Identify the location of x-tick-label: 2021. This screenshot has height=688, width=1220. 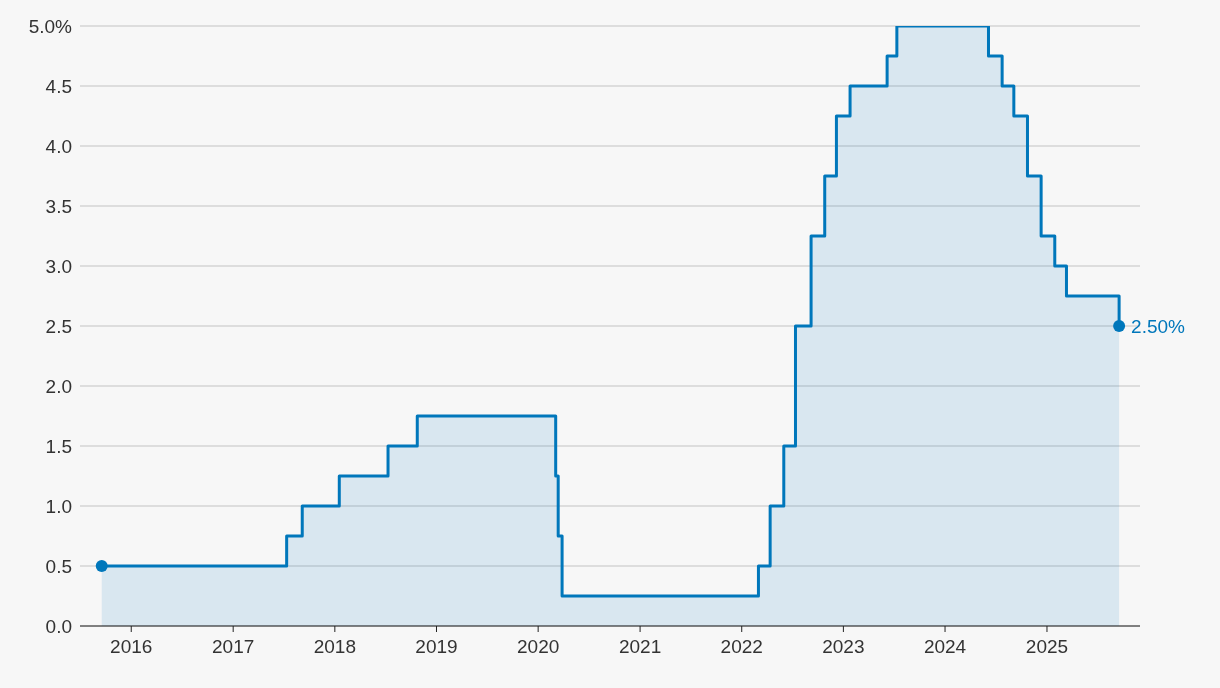
(640, 647).